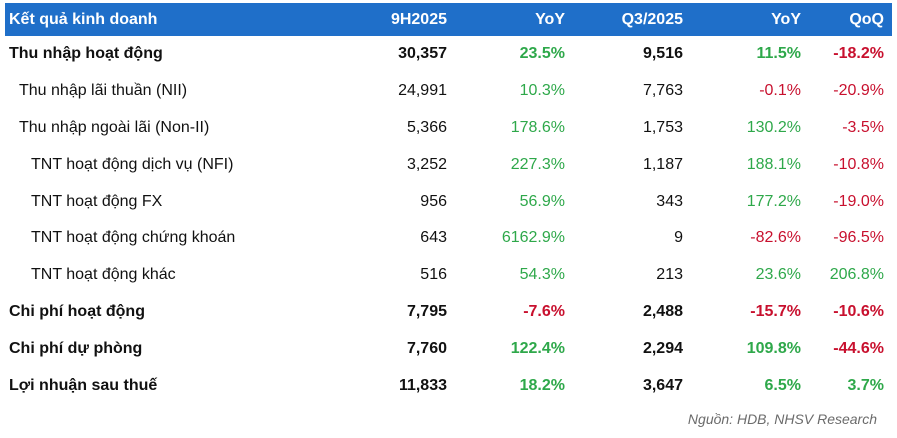  Describe the element at coordinates (662, 385) in the screenshot. I see `cell-q3-2025: 3,647` at that location.